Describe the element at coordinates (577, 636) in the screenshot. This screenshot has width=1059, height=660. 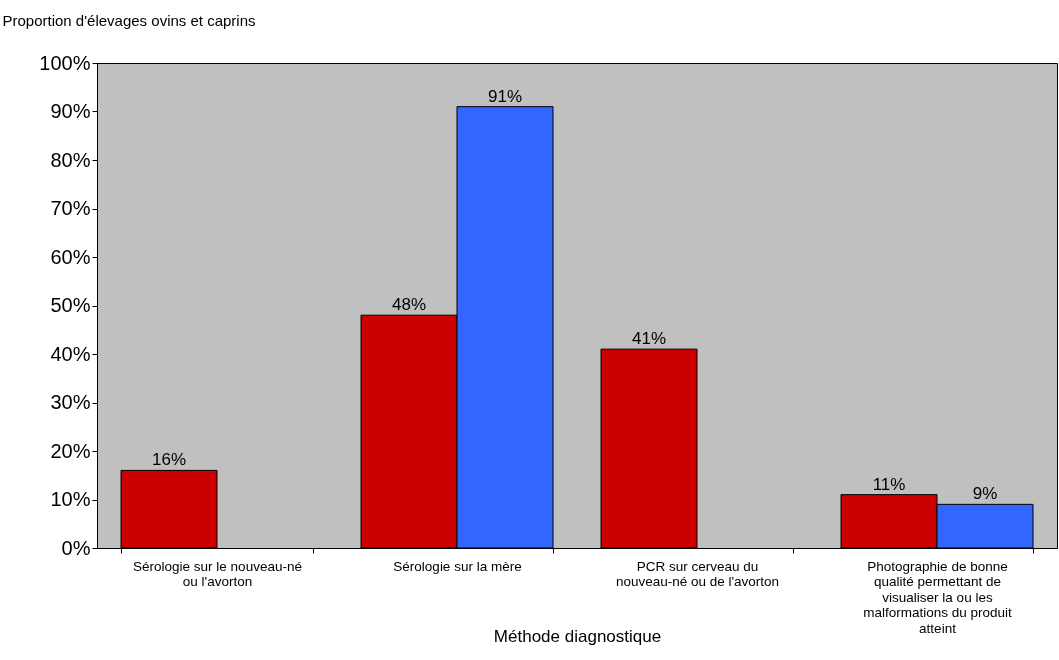
I see `x-axis-title: Méthode diagnostique` at that location.